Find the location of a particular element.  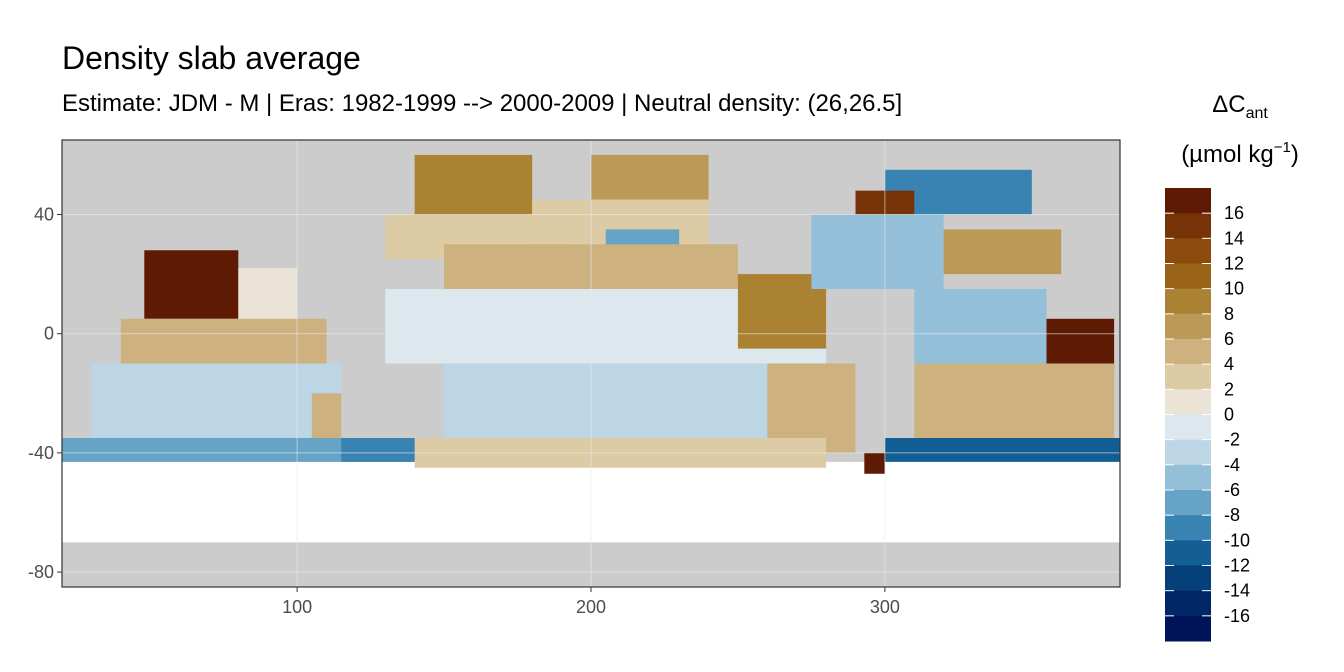

legend-label: 6 is located at coordinates (1229, 339).